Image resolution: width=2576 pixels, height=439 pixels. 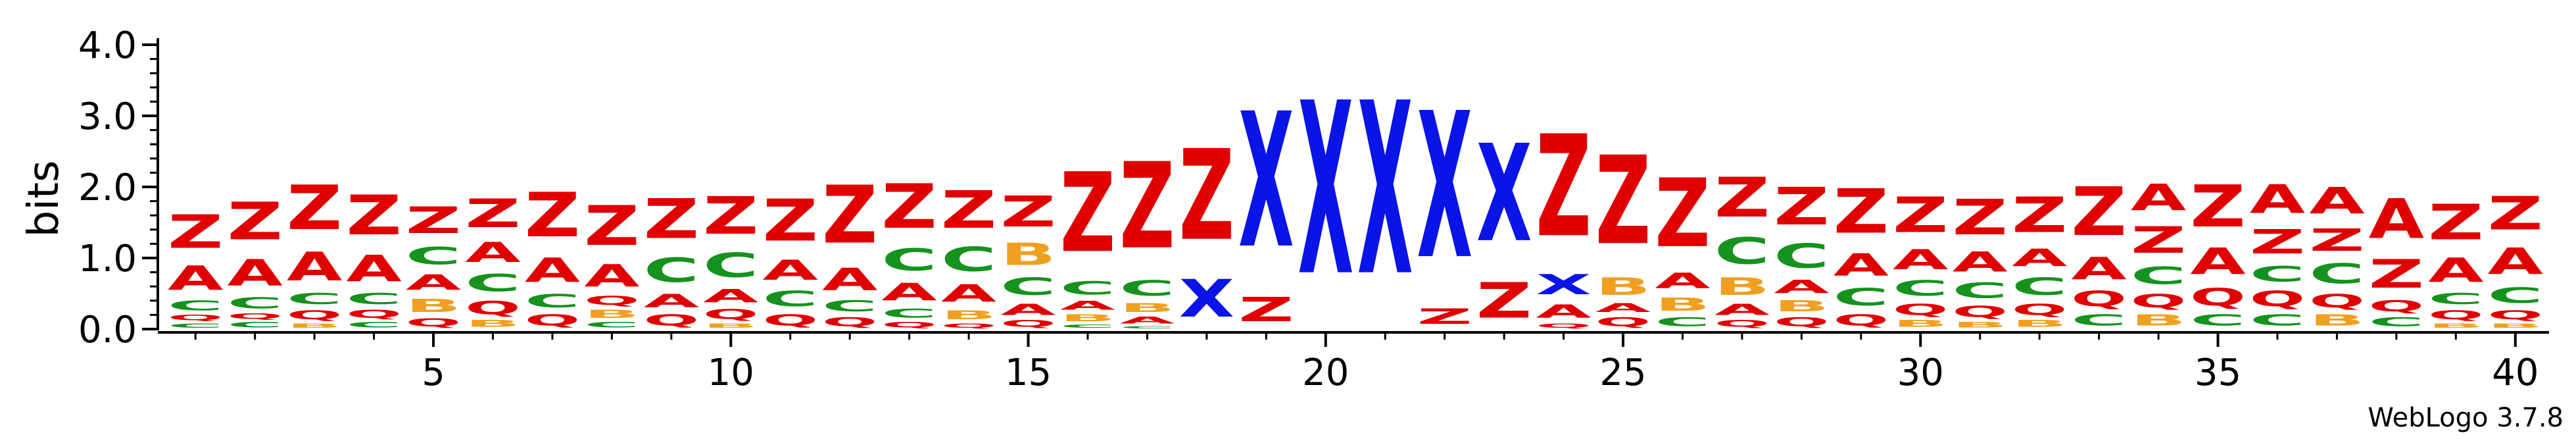 What do you see at coordinates (107, 330) in the screenshot?
I see `y-tick-label: 0.0` at bounding box center [107, 330].